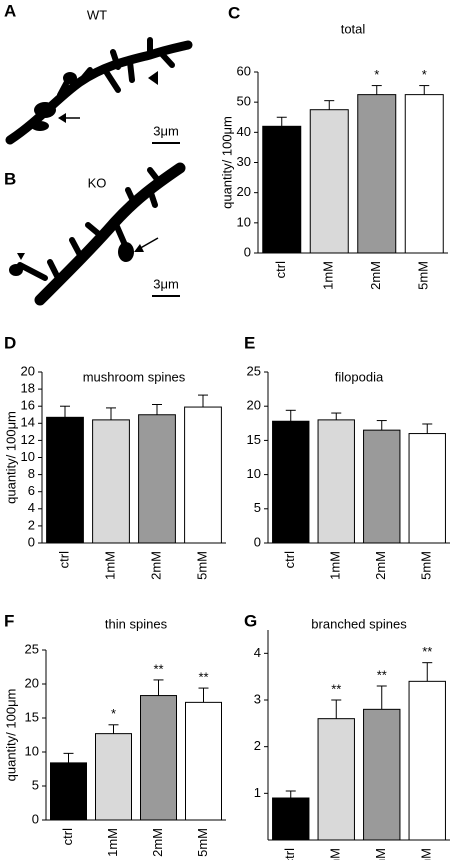 The image size is (474, 860). What do you see at coordinates (97, 182) in the screenshot?
I see `image-label: KO` at bounding box center [97, 182].